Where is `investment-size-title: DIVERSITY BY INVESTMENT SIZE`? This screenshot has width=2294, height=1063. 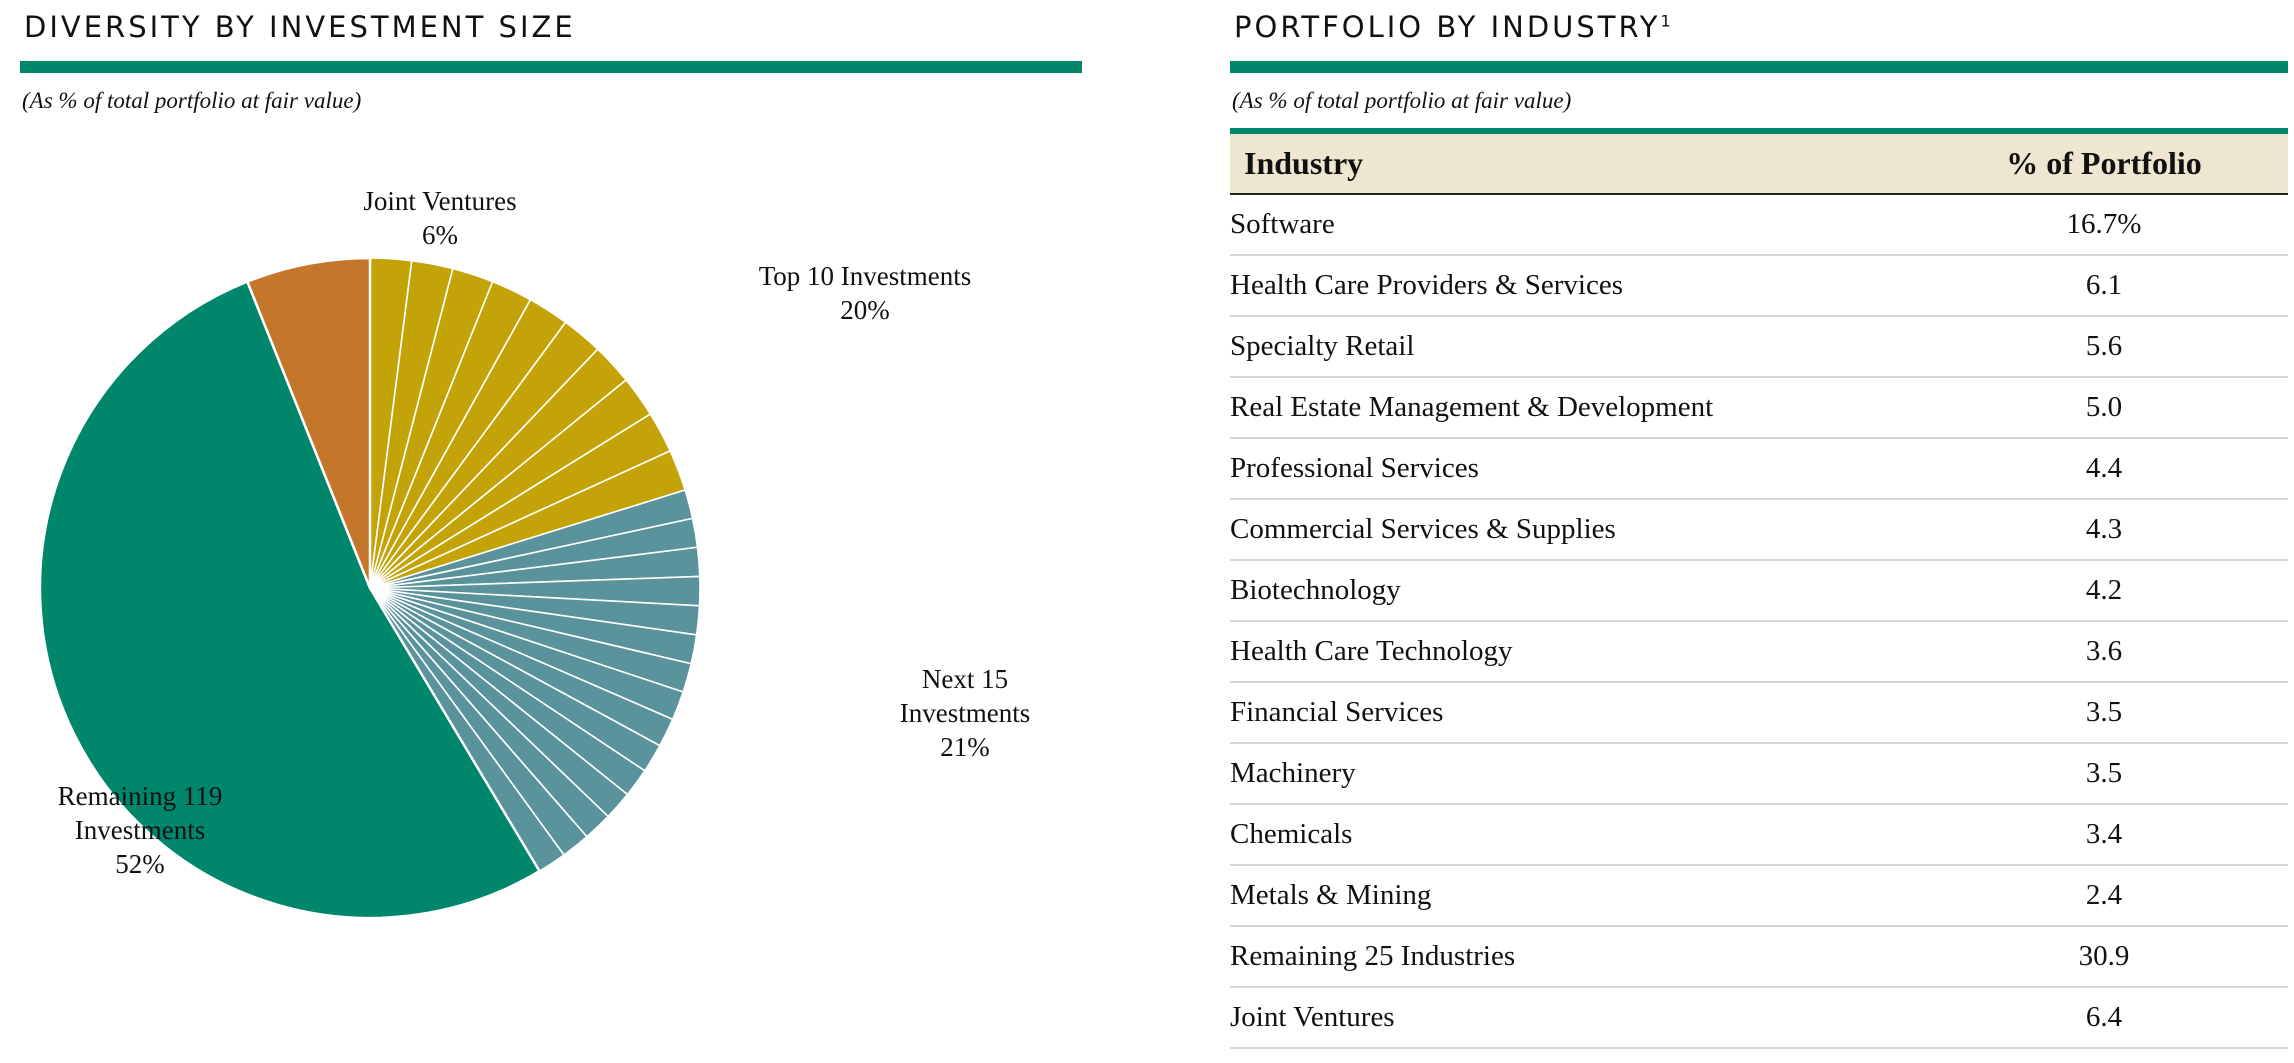
investment-size-title: DIVERSITY BY INVESTMENT SIZE is located at coordinates (300, 27).